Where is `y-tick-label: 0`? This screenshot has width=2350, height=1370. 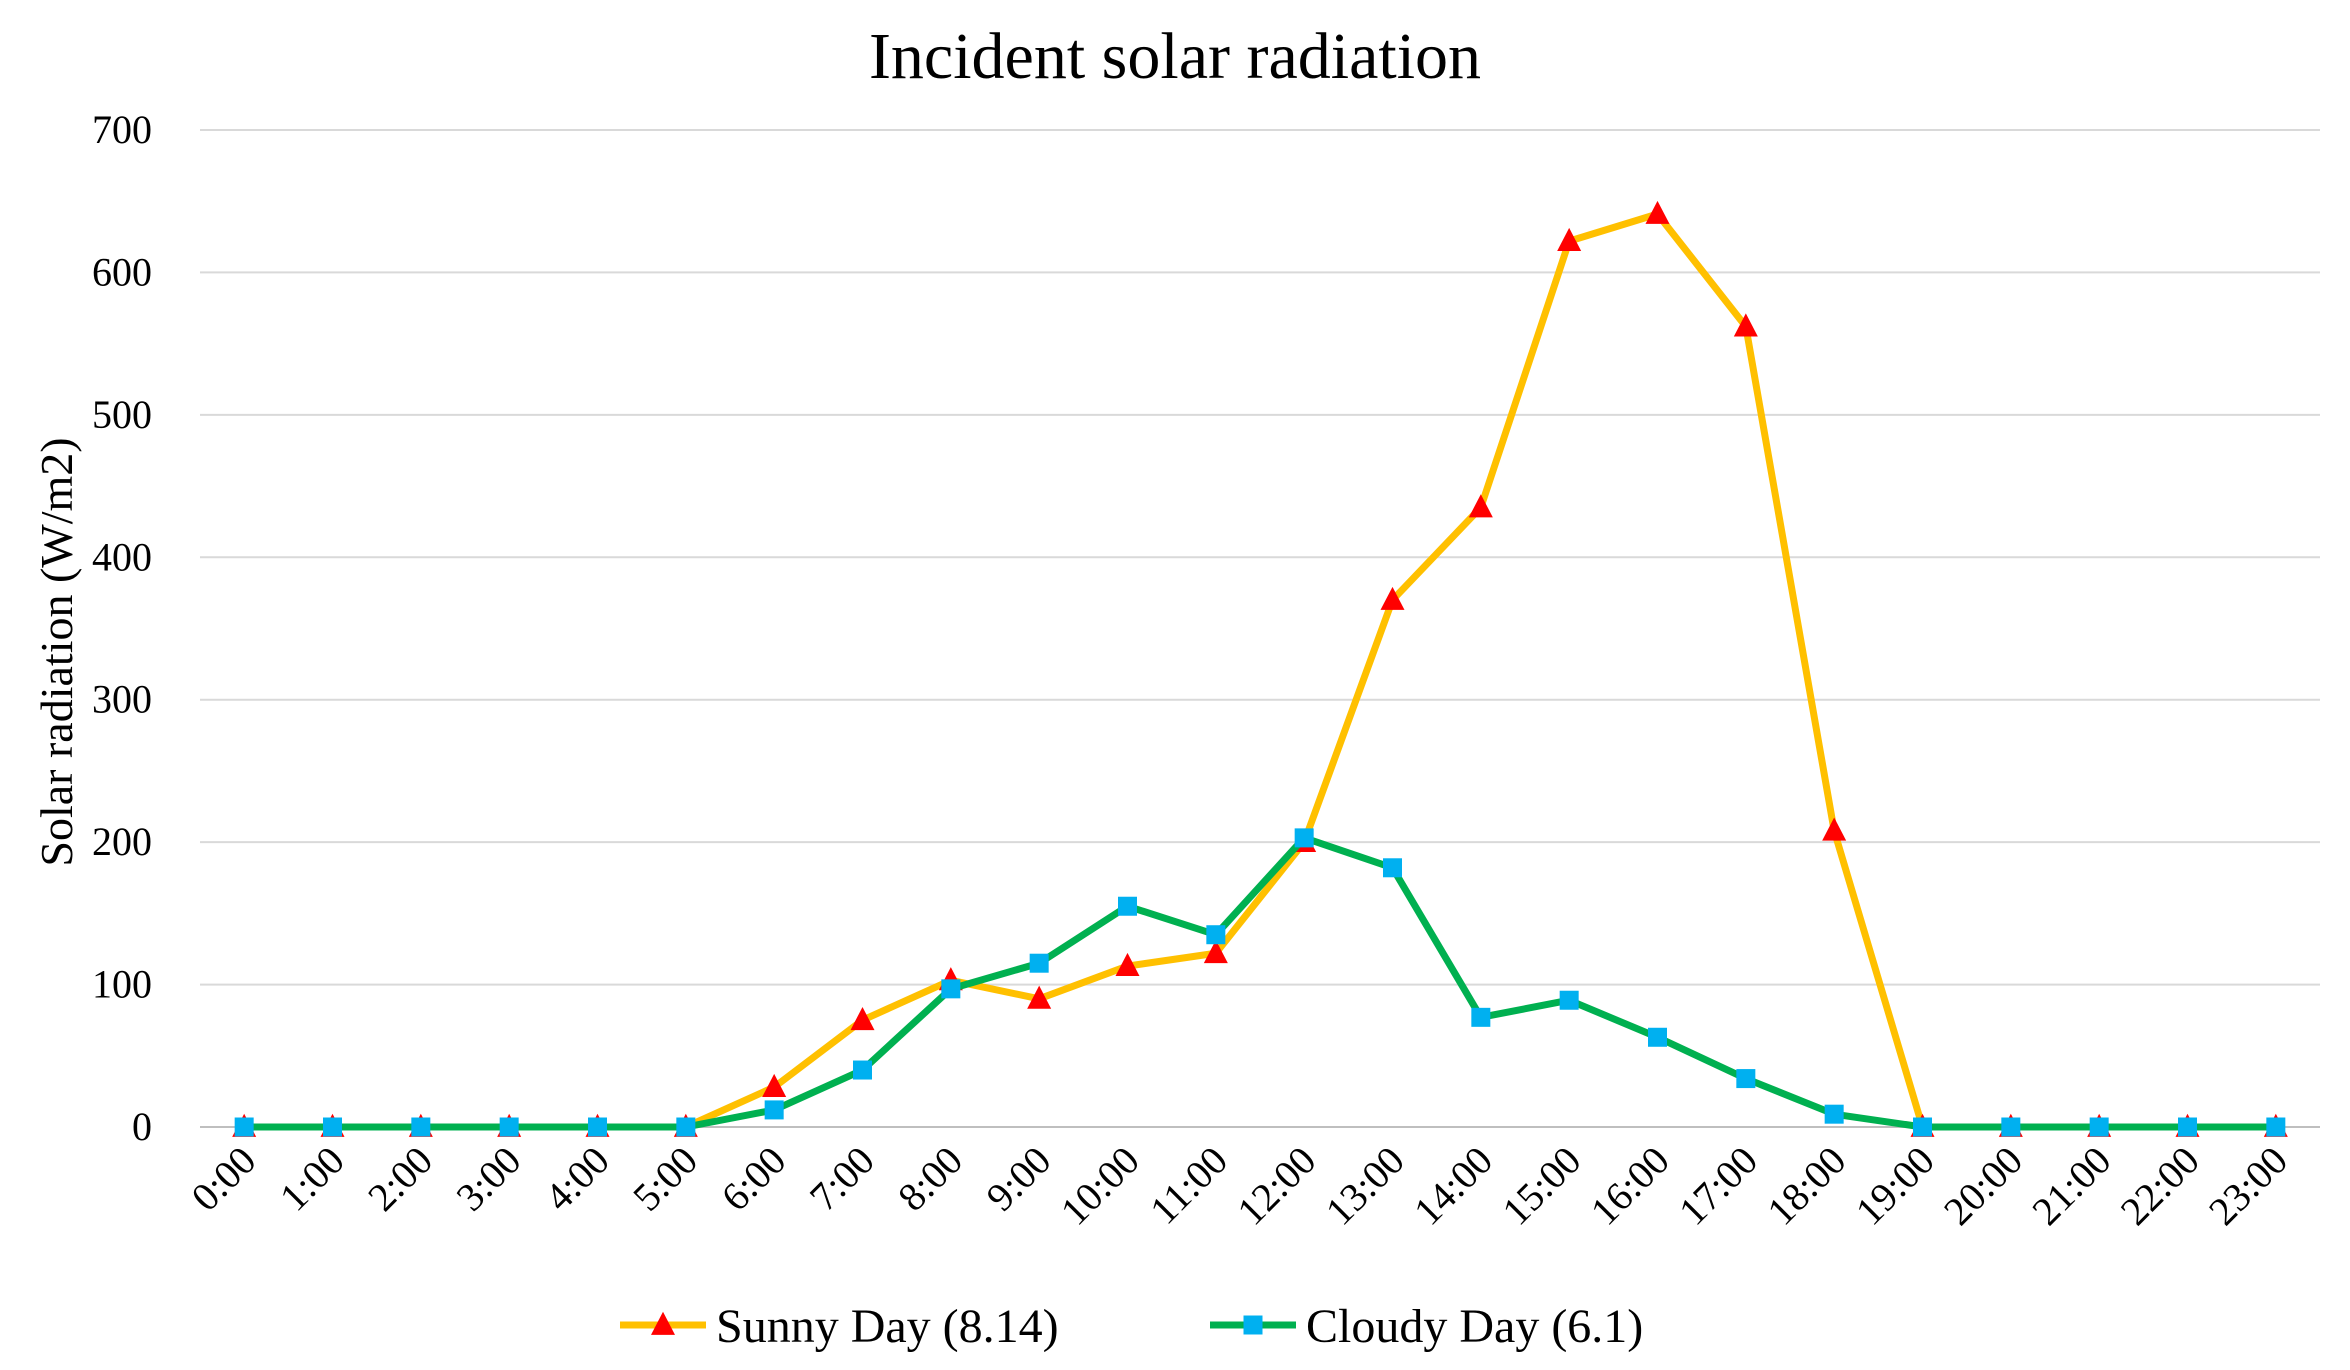 y-tick-label: 0 is located at coordinates (142, 1126).